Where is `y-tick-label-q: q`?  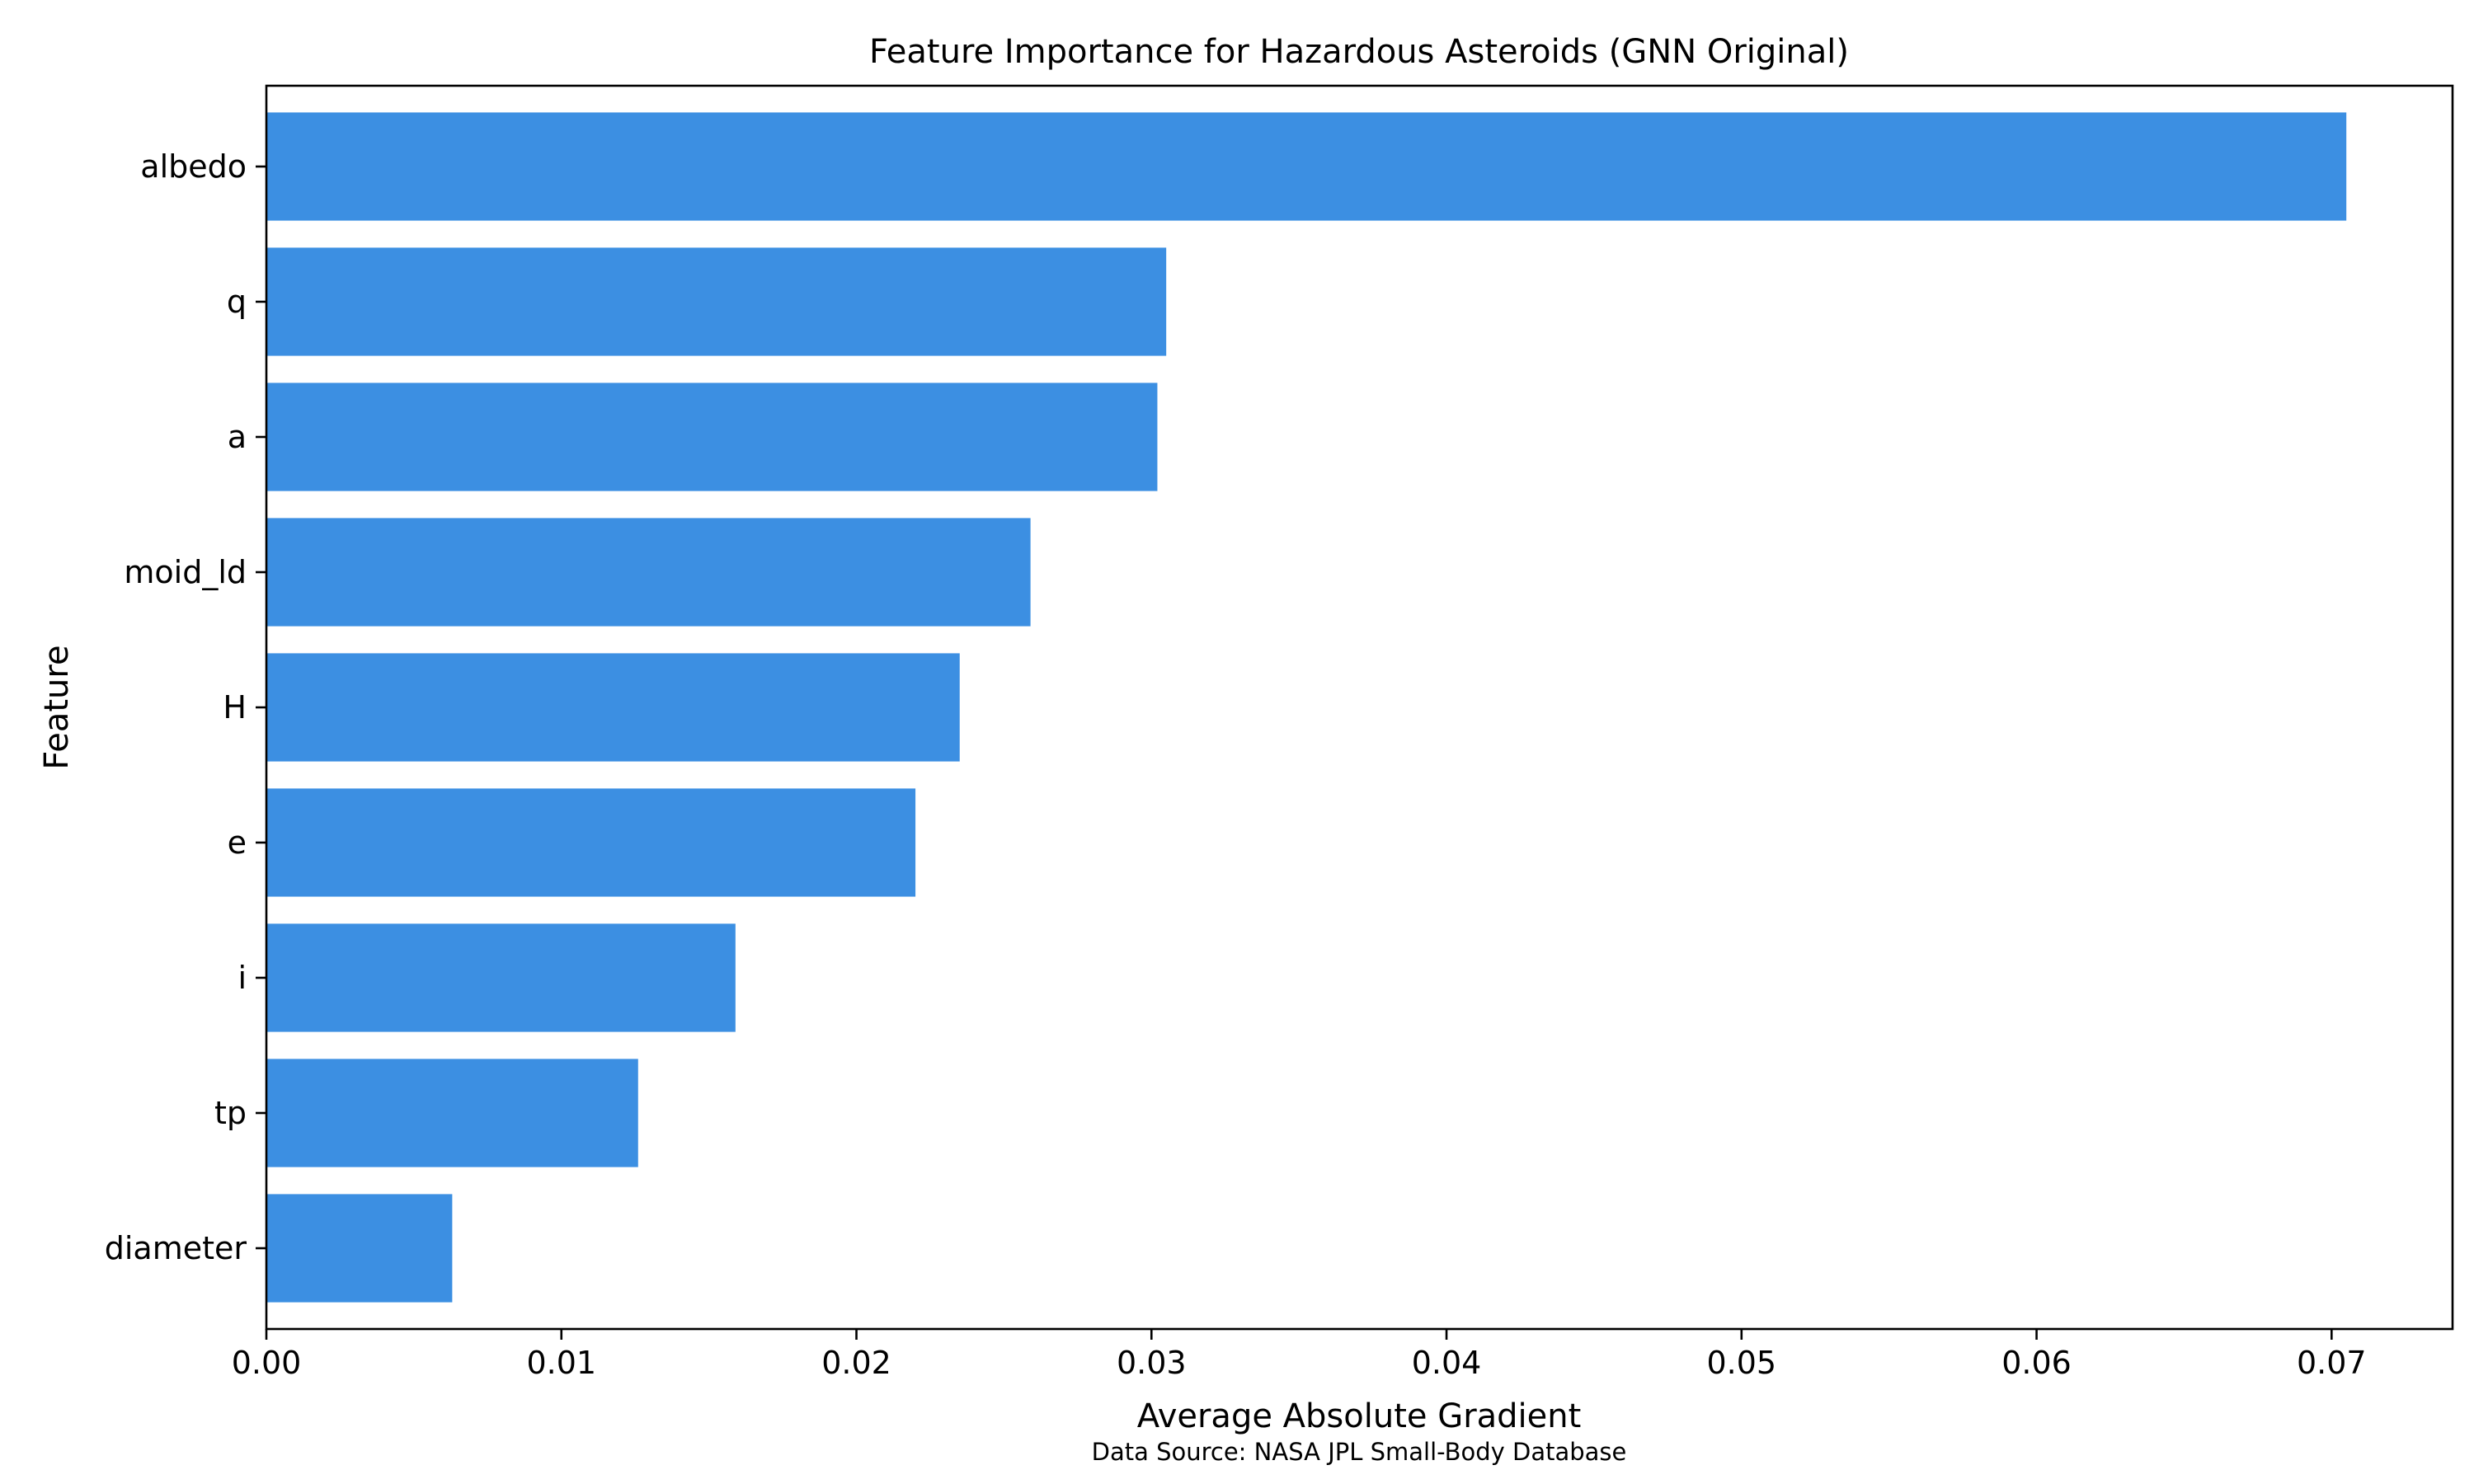
y-tick-label-q: q is located at coordinates (237, 302).